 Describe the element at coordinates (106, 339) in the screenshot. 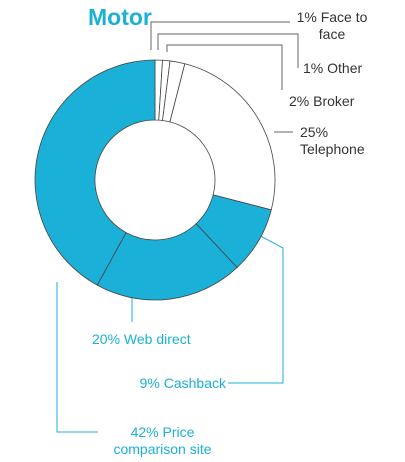

I see `value-label: 20%` at that location.